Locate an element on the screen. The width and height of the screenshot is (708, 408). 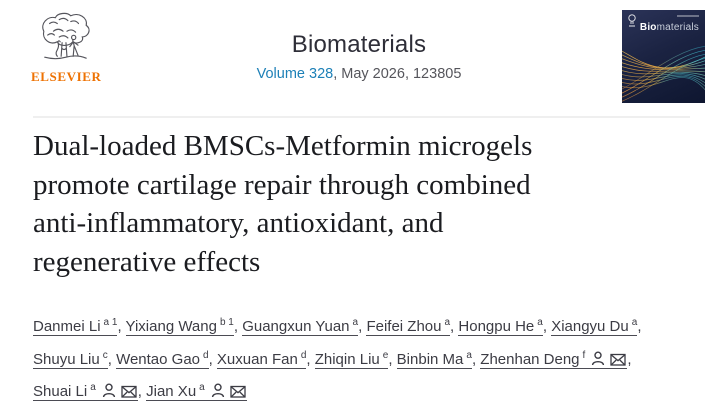
author-xiangyu-du: Xiangyu Du a is located at coordinates (594, 326).